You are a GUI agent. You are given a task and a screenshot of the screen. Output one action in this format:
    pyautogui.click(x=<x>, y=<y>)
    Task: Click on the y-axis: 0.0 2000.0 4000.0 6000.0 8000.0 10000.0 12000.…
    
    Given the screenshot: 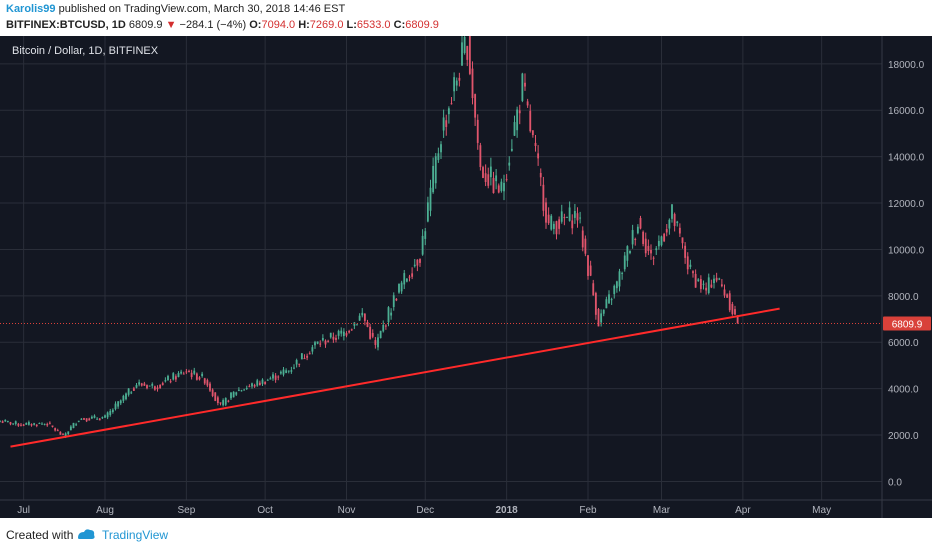 What is the action you would take?
    pyautogui.click(x=906, y=277)
    